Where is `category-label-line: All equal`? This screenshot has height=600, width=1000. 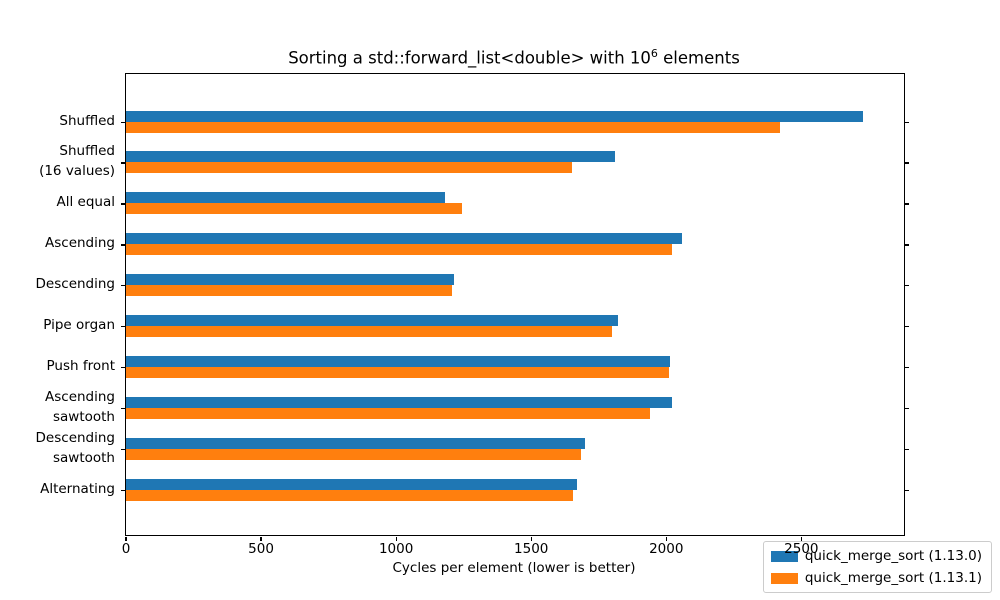 category-label-line: All equal is located at coordinates (85, 202).